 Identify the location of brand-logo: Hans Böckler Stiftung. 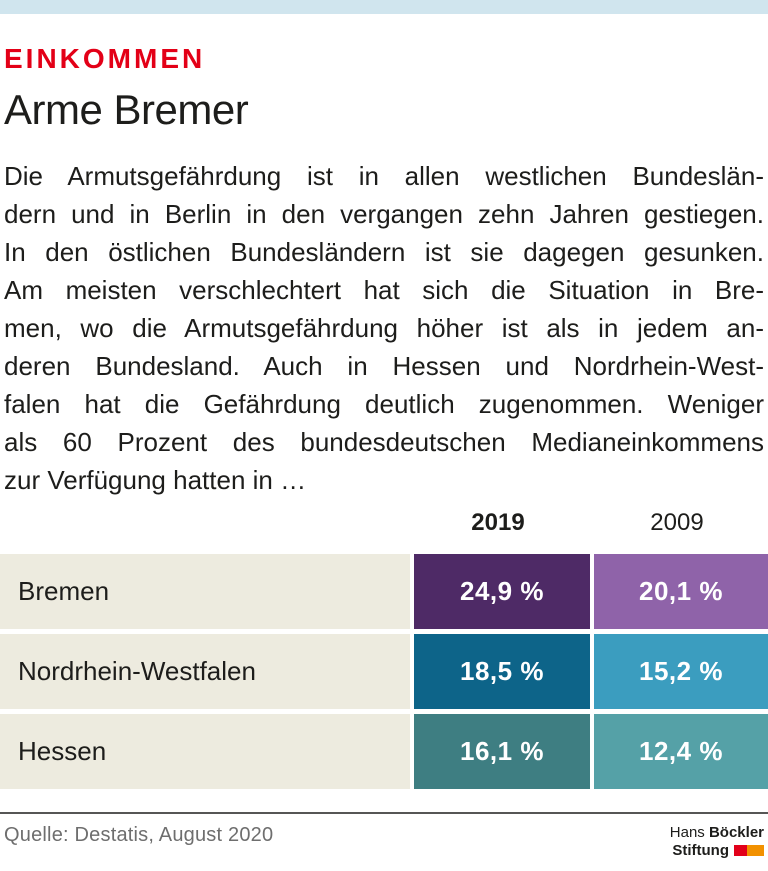
(717, 842).